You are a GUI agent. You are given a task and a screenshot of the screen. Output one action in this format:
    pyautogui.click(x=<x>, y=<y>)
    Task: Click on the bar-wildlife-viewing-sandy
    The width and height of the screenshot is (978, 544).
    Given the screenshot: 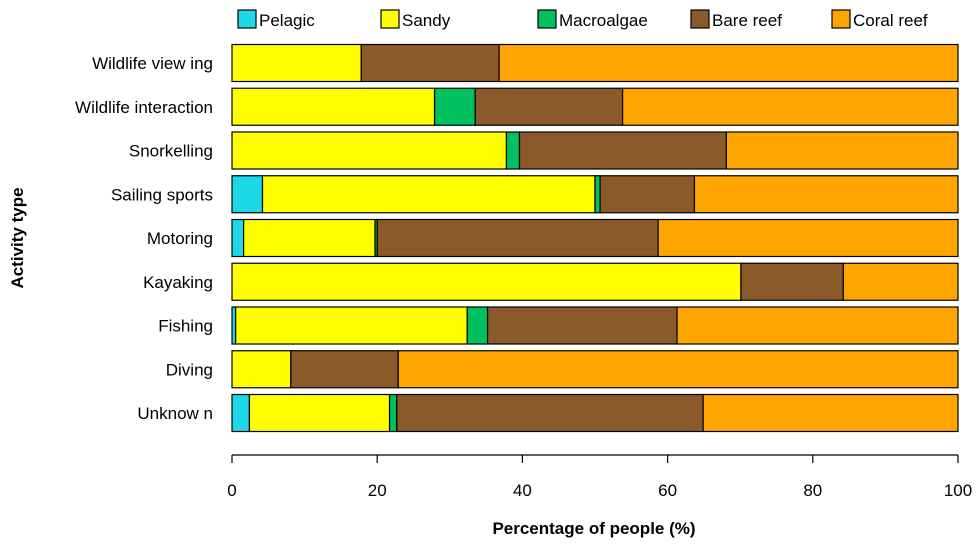 What is the action you would take?
    pyautogui.click(x=296, y=63)
    